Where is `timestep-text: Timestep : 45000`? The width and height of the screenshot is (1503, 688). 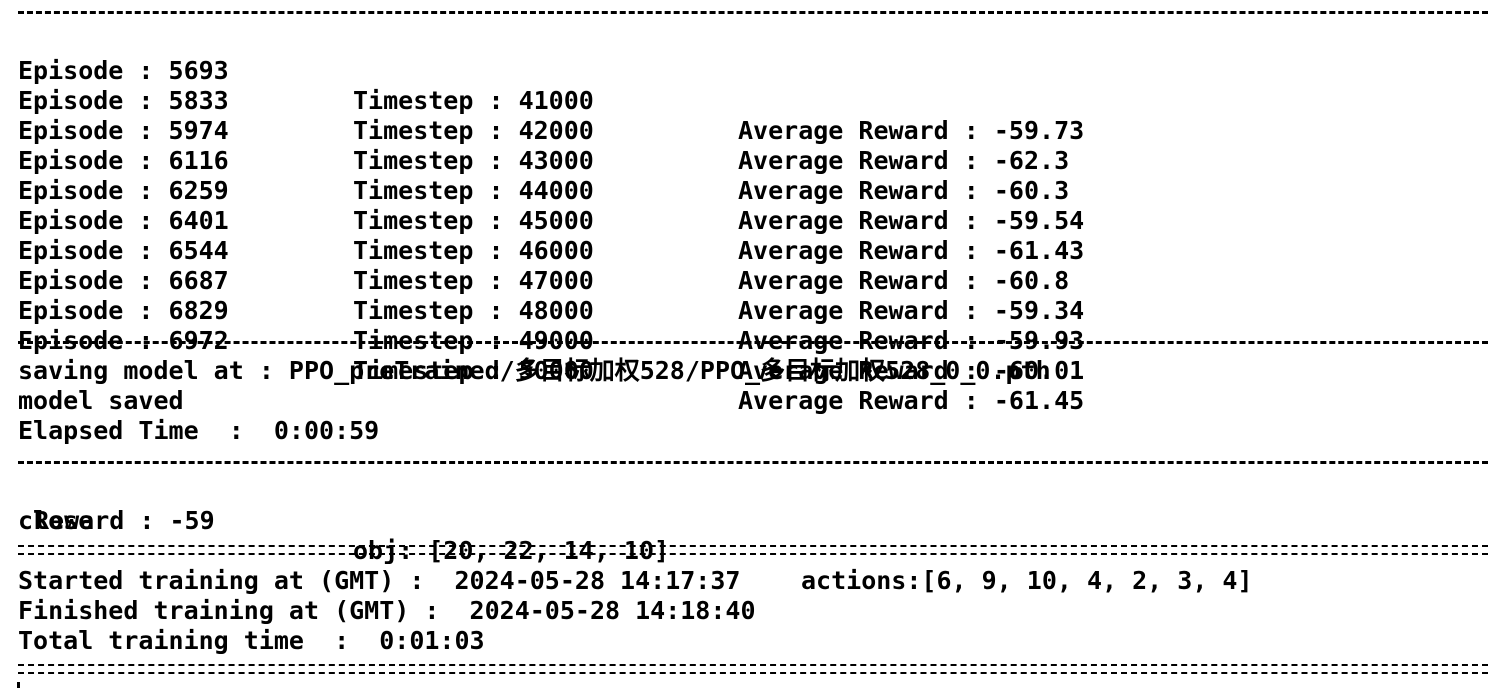
timestep-text: Timestep : 45000 is located at coordinates (473, 220).